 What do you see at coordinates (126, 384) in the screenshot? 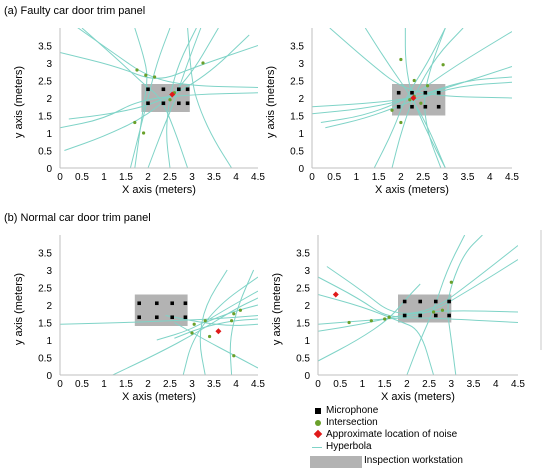
I see `x-tick-label: 1.5` at bounding box center [126, 384].